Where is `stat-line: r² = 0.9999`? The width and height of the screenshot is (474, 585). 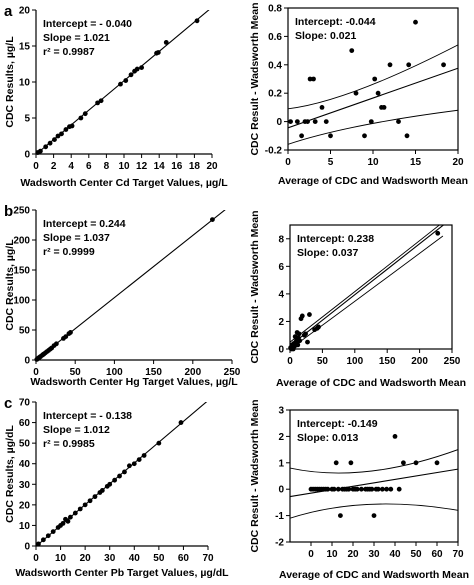
stat-line: r² = 0.9999 is located at coordinates (69, 252).